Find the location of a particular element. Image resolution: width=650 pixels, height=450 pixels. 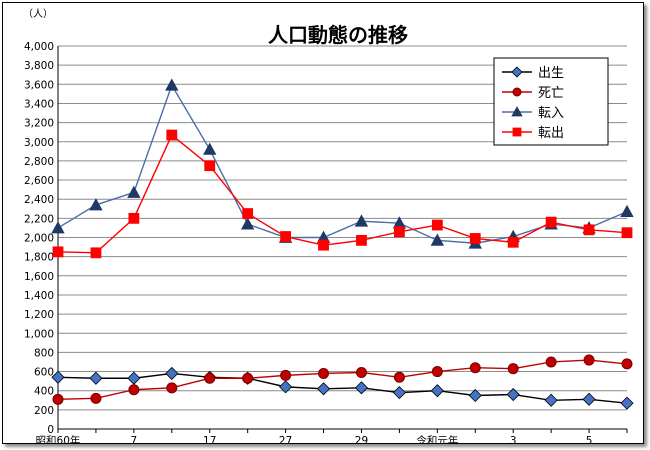

legend-item: 転出 is located at coordinates (533, 133).